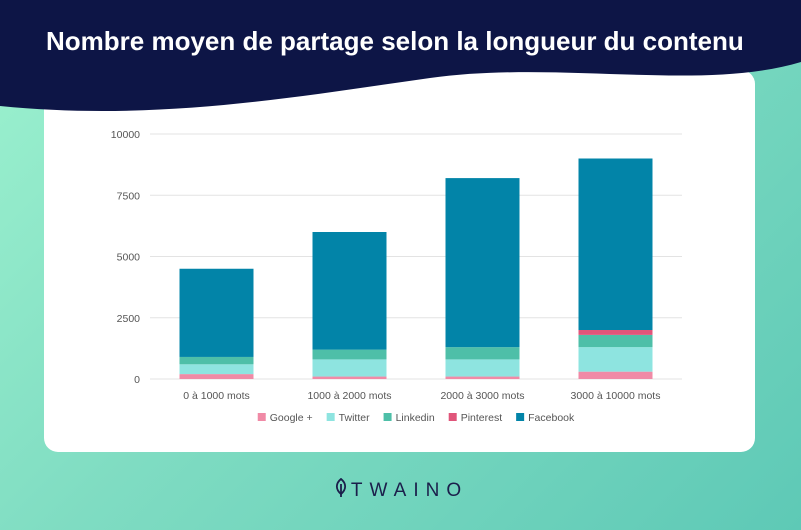 This screenshot has height=530, width=801. I want to click on y-tick-label: 10000, so click(125, 135).